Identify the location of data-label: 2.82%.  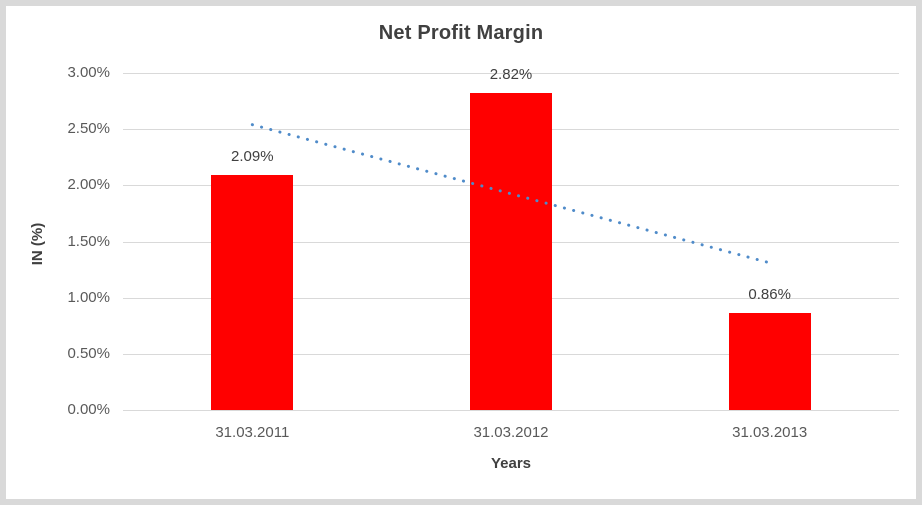
(511, 75).